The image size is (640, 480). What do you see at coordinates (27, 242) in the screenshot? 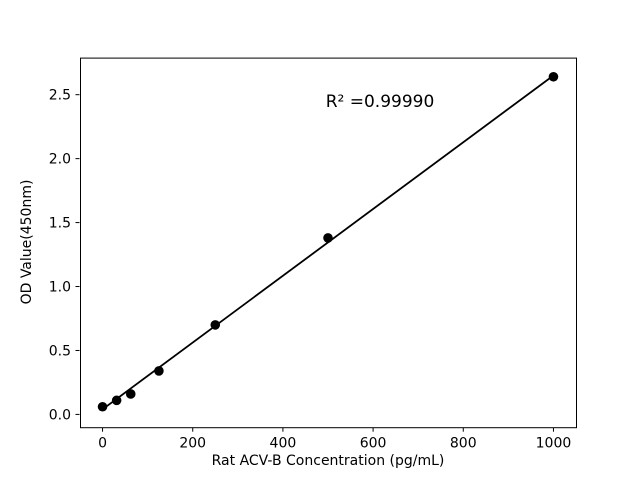
I see `y-axis-label: OD Value(450nm)` at bounding box center [27, 242].